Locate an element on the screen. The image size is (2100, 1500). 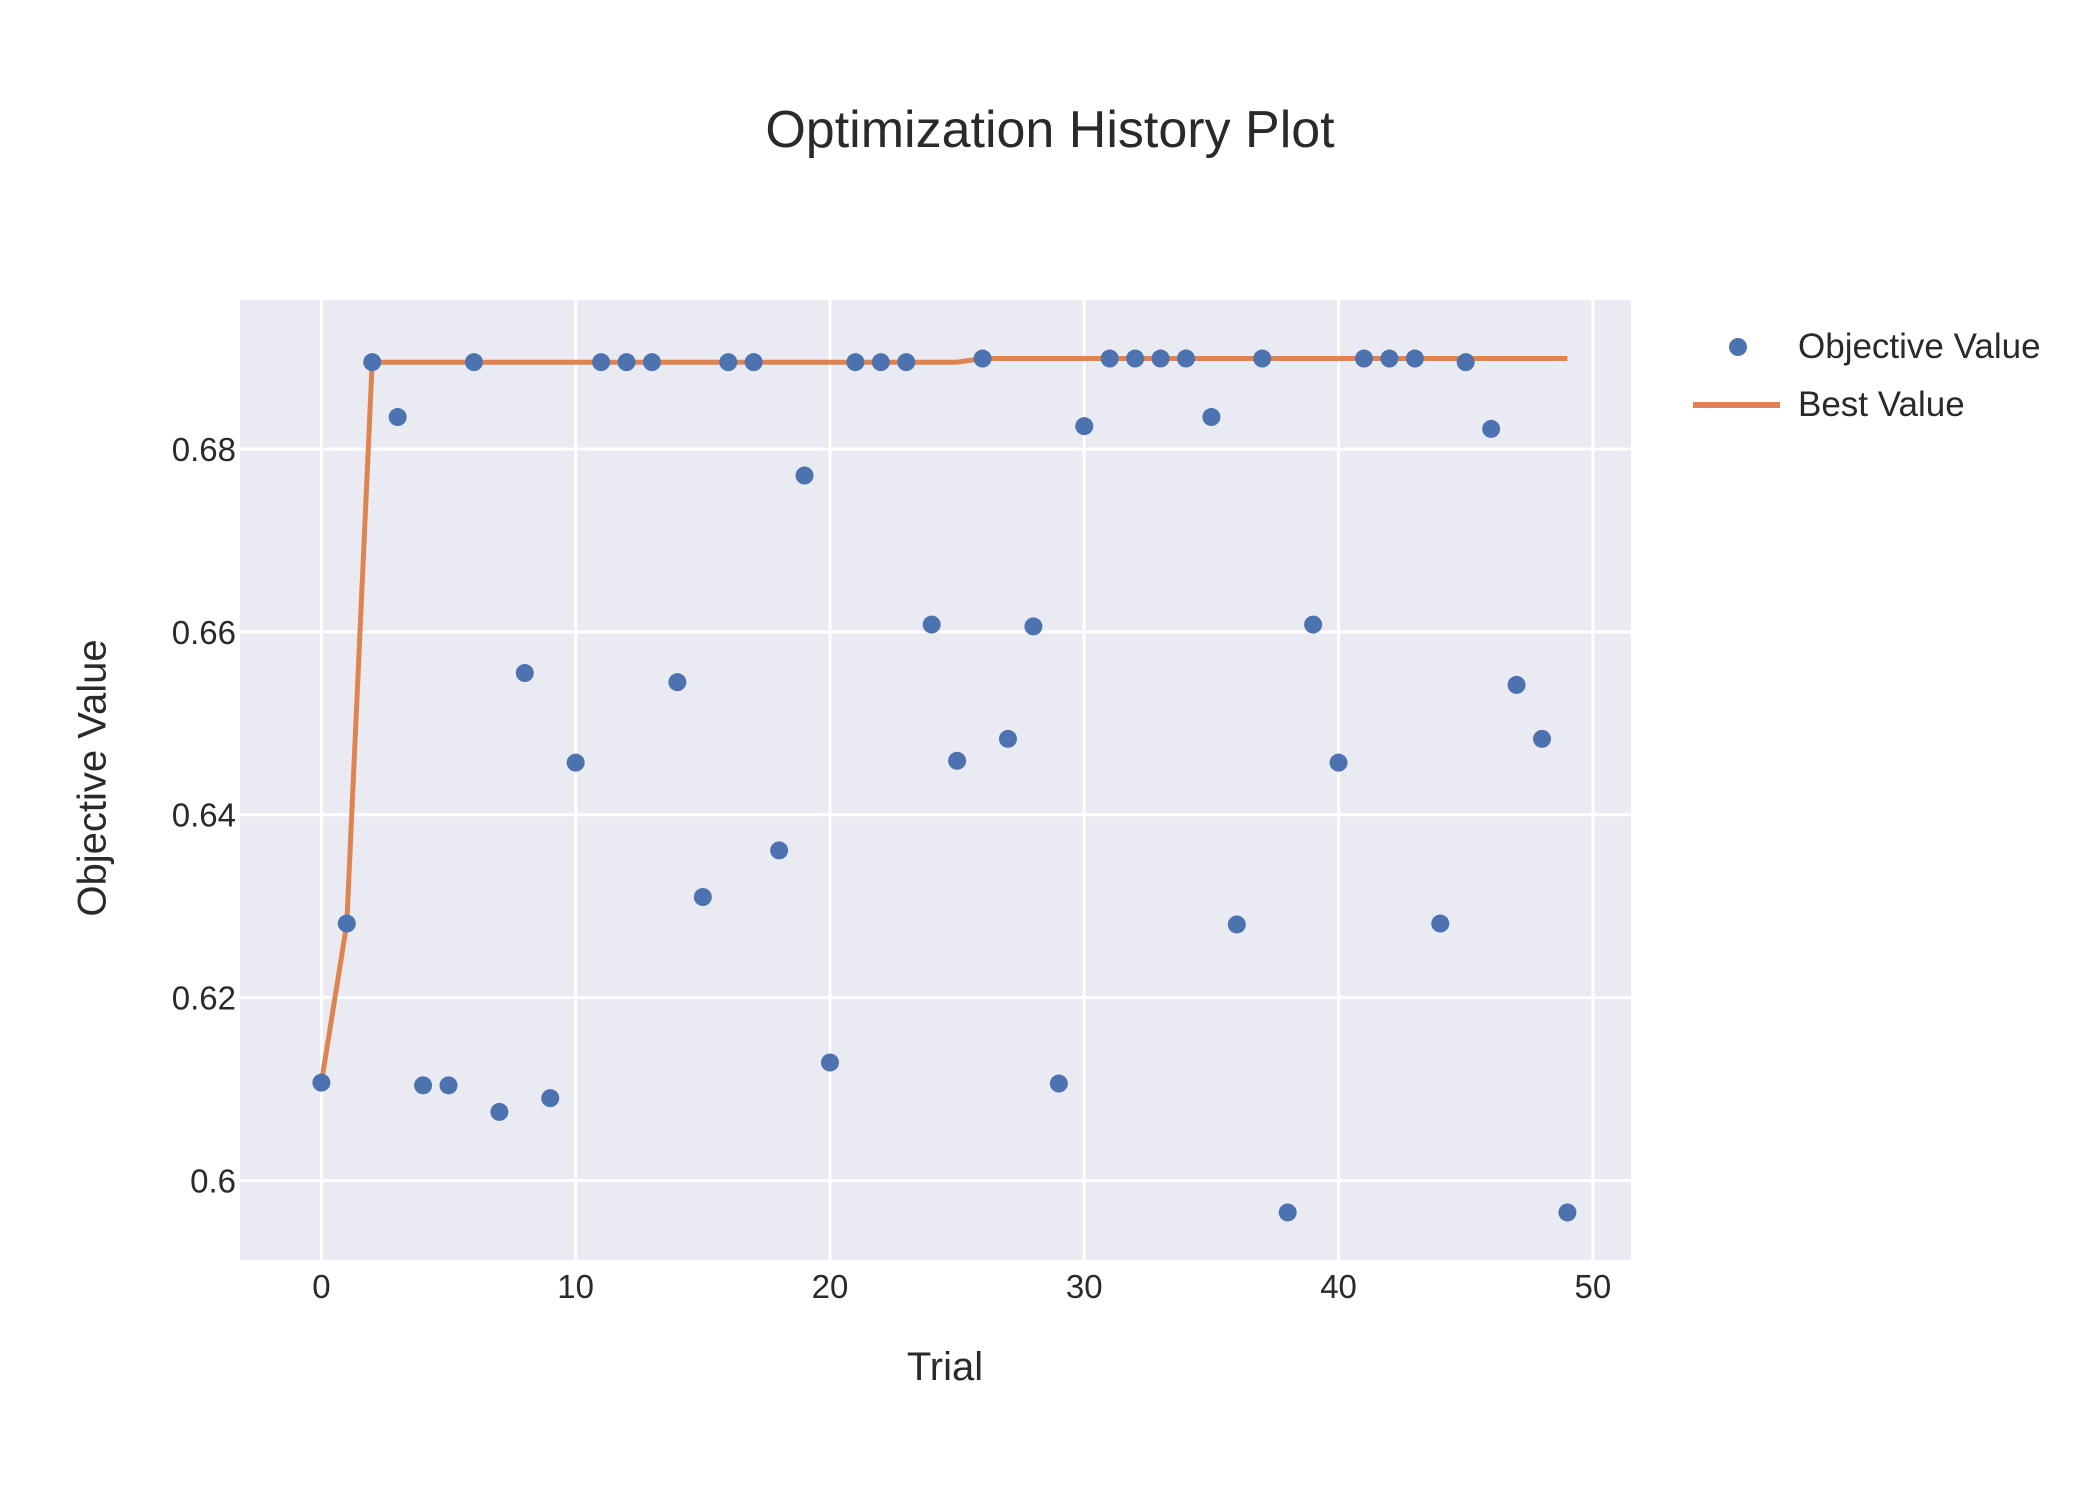
legend: Objective Value Best Value is located at coordinates (1865, 376).